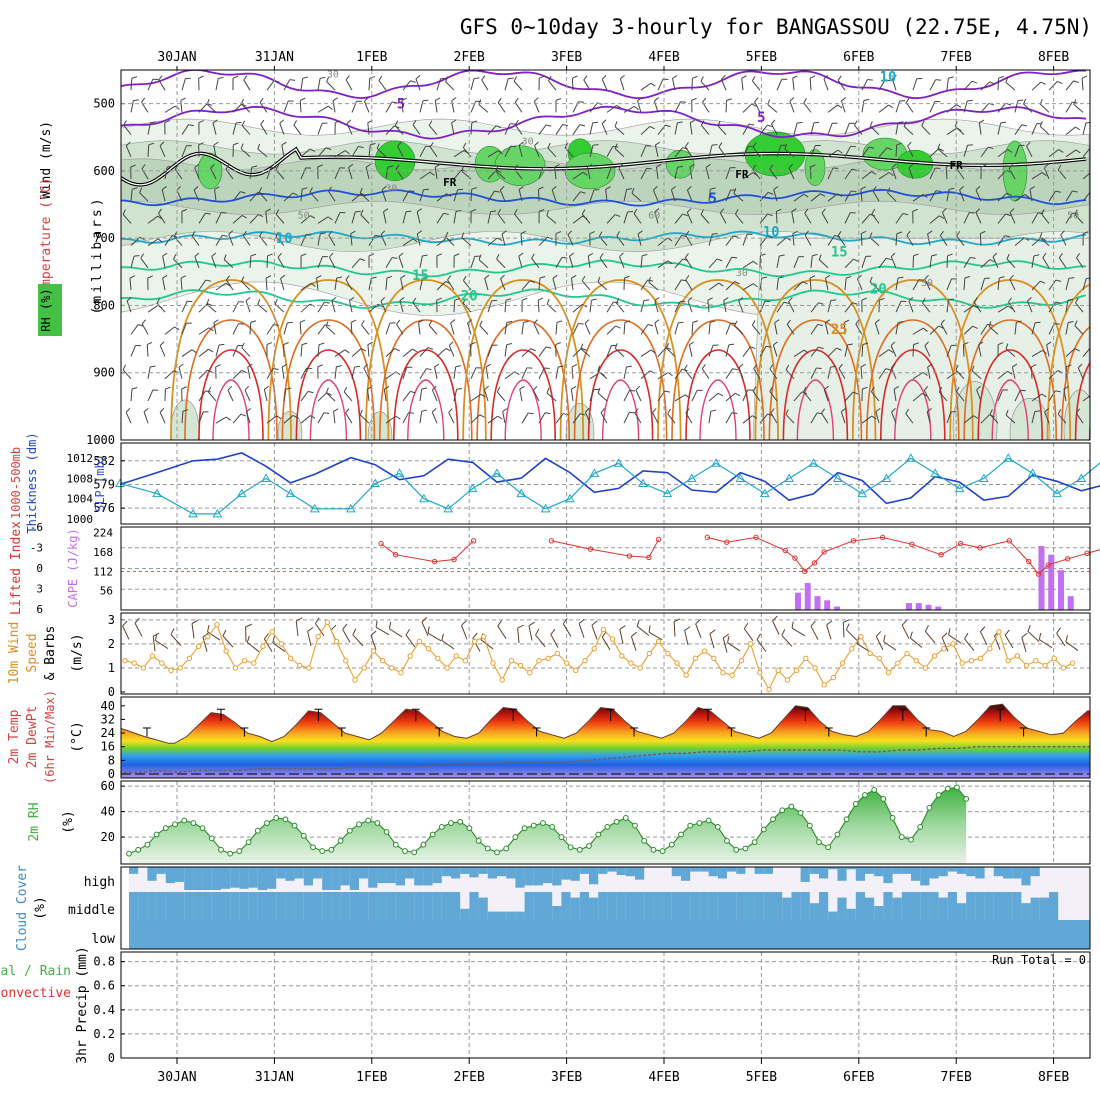  I want to click on wind-axis-speed: Speed, so click(32, 652).